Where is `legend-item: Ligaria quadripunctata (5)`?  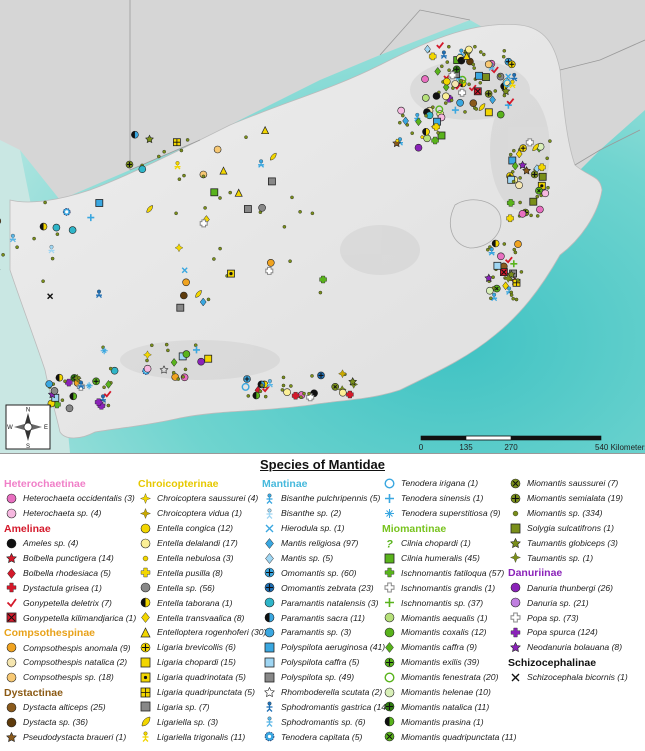 legend-item: Ligaria quadripunctata (5) is located at coordinates (202, 692).